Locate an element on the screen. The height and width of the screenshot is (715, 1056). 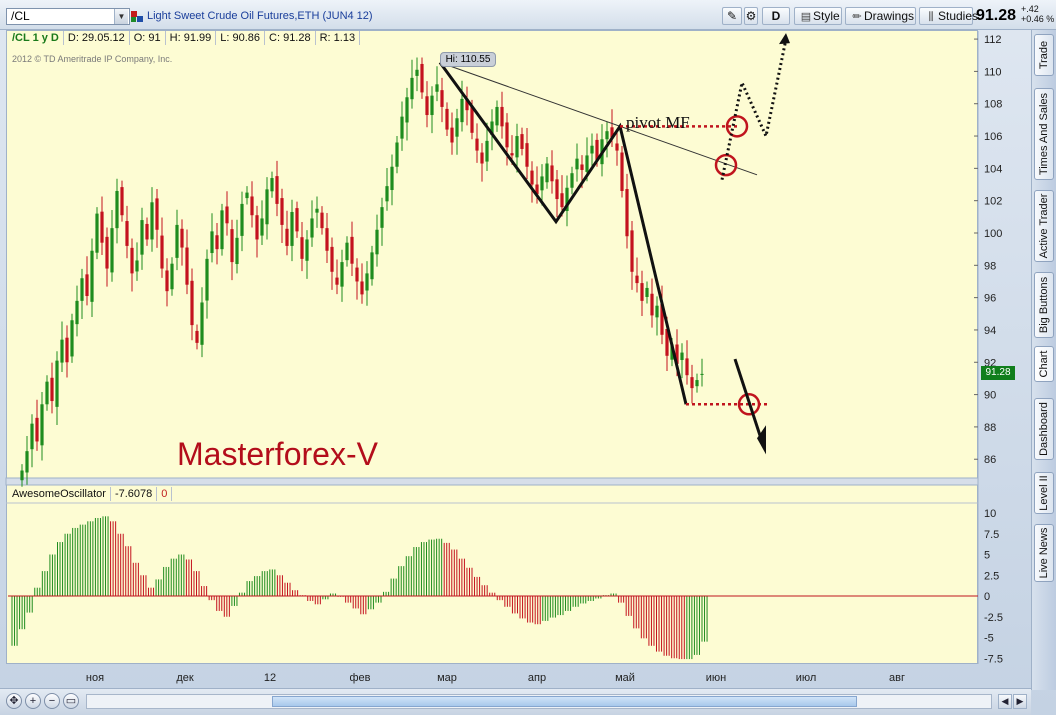
projection-down is located at coordinates (749, 402).